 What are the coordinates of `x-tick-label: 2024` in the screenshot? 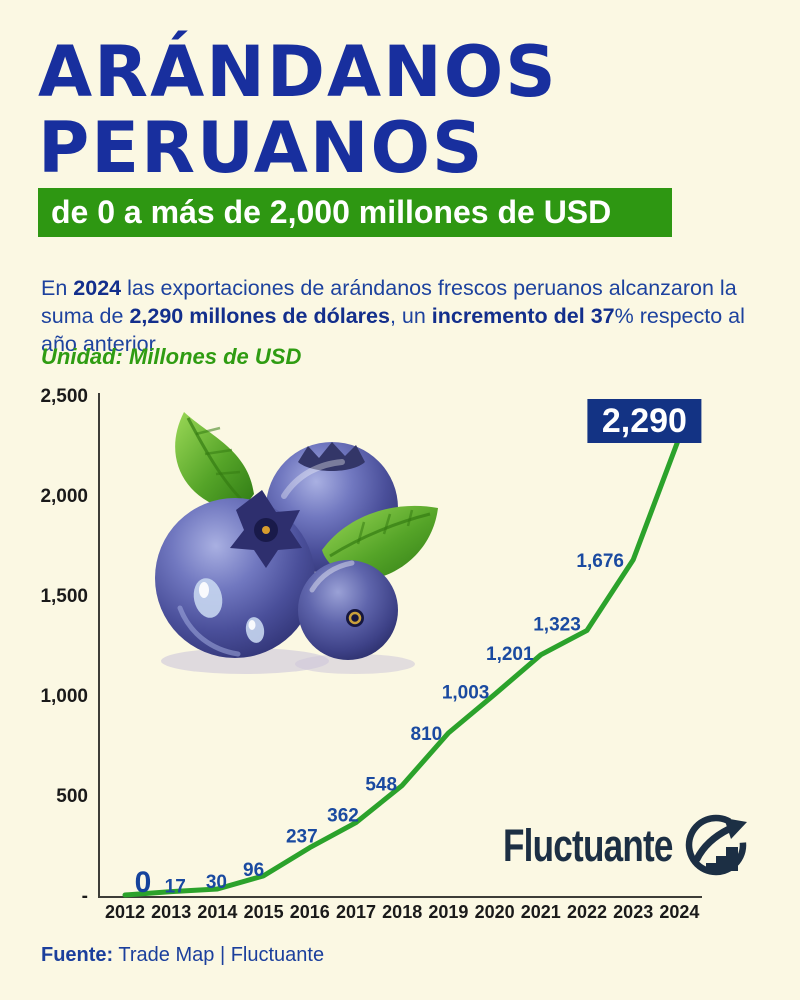 It's located at (679, 912).